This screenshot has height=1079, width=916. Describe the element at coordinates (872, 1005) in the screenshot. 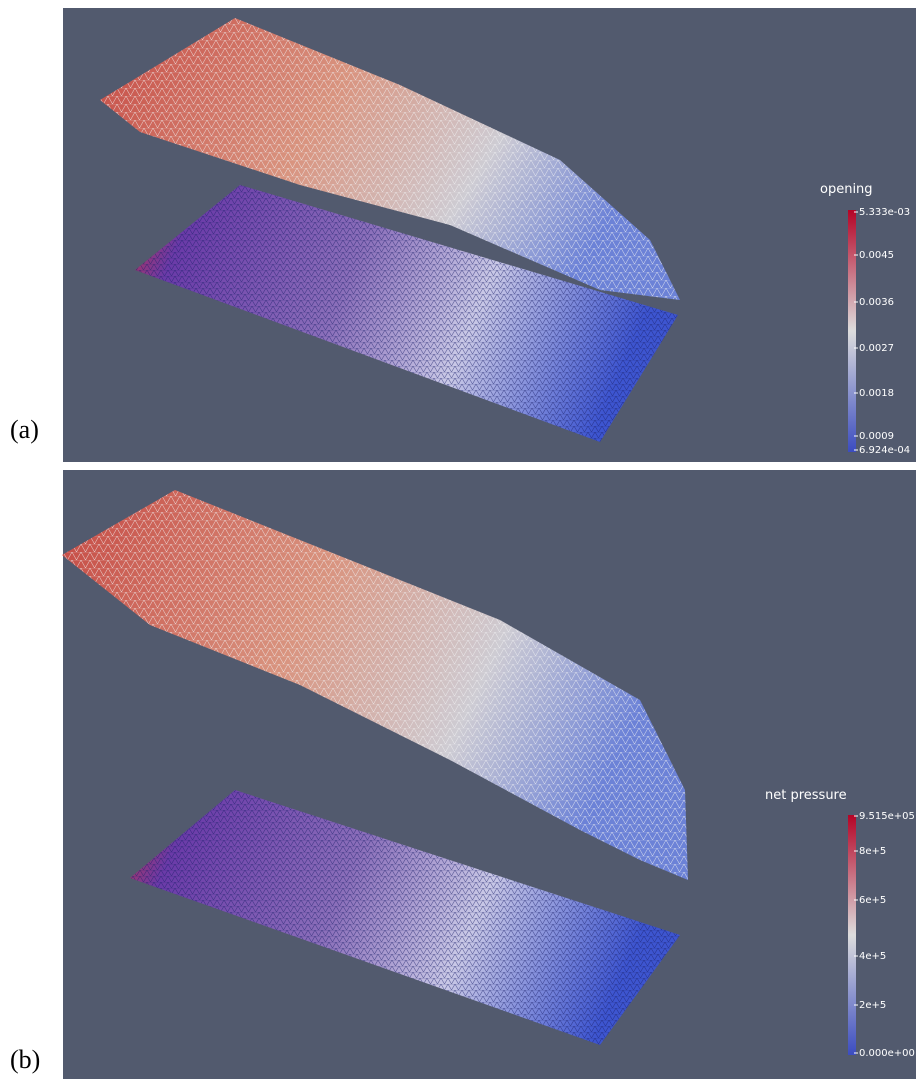

I see `colorbar-label: 2e+5` at that location.